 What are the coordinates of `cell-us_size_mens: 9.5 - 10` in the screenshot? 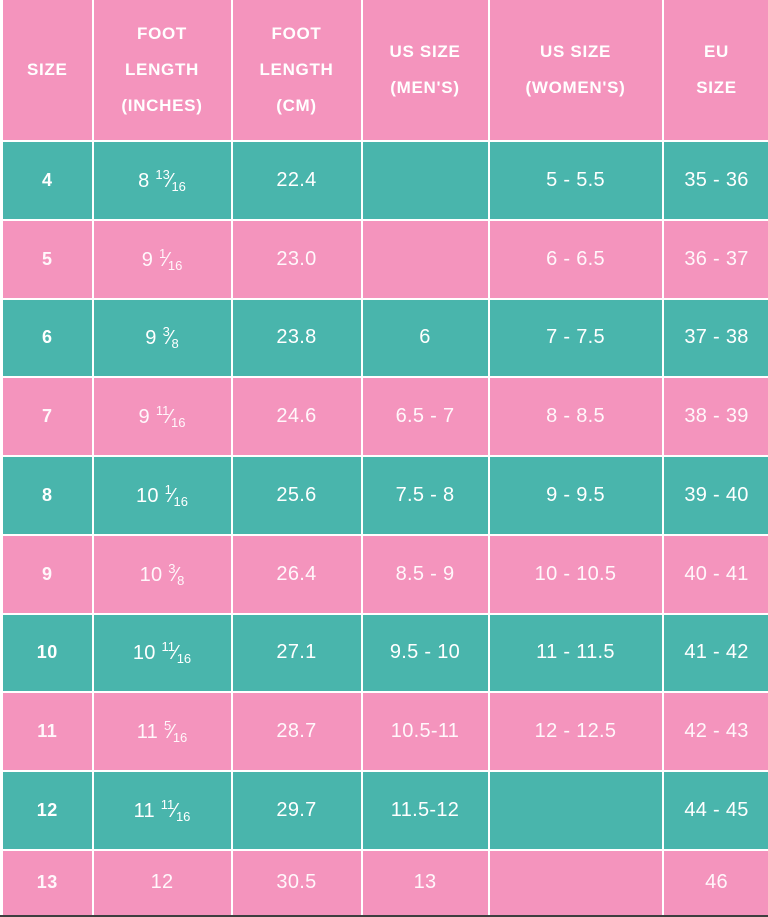 It's located at (425, 653).